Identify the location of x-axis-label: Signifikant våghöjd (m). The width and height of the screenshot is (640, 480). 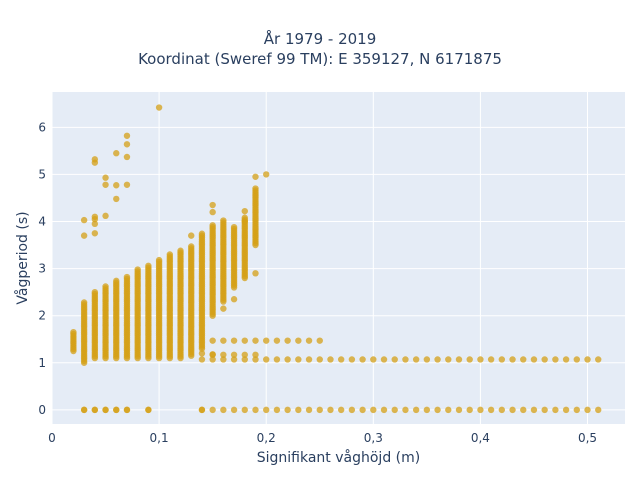
(338, 457).